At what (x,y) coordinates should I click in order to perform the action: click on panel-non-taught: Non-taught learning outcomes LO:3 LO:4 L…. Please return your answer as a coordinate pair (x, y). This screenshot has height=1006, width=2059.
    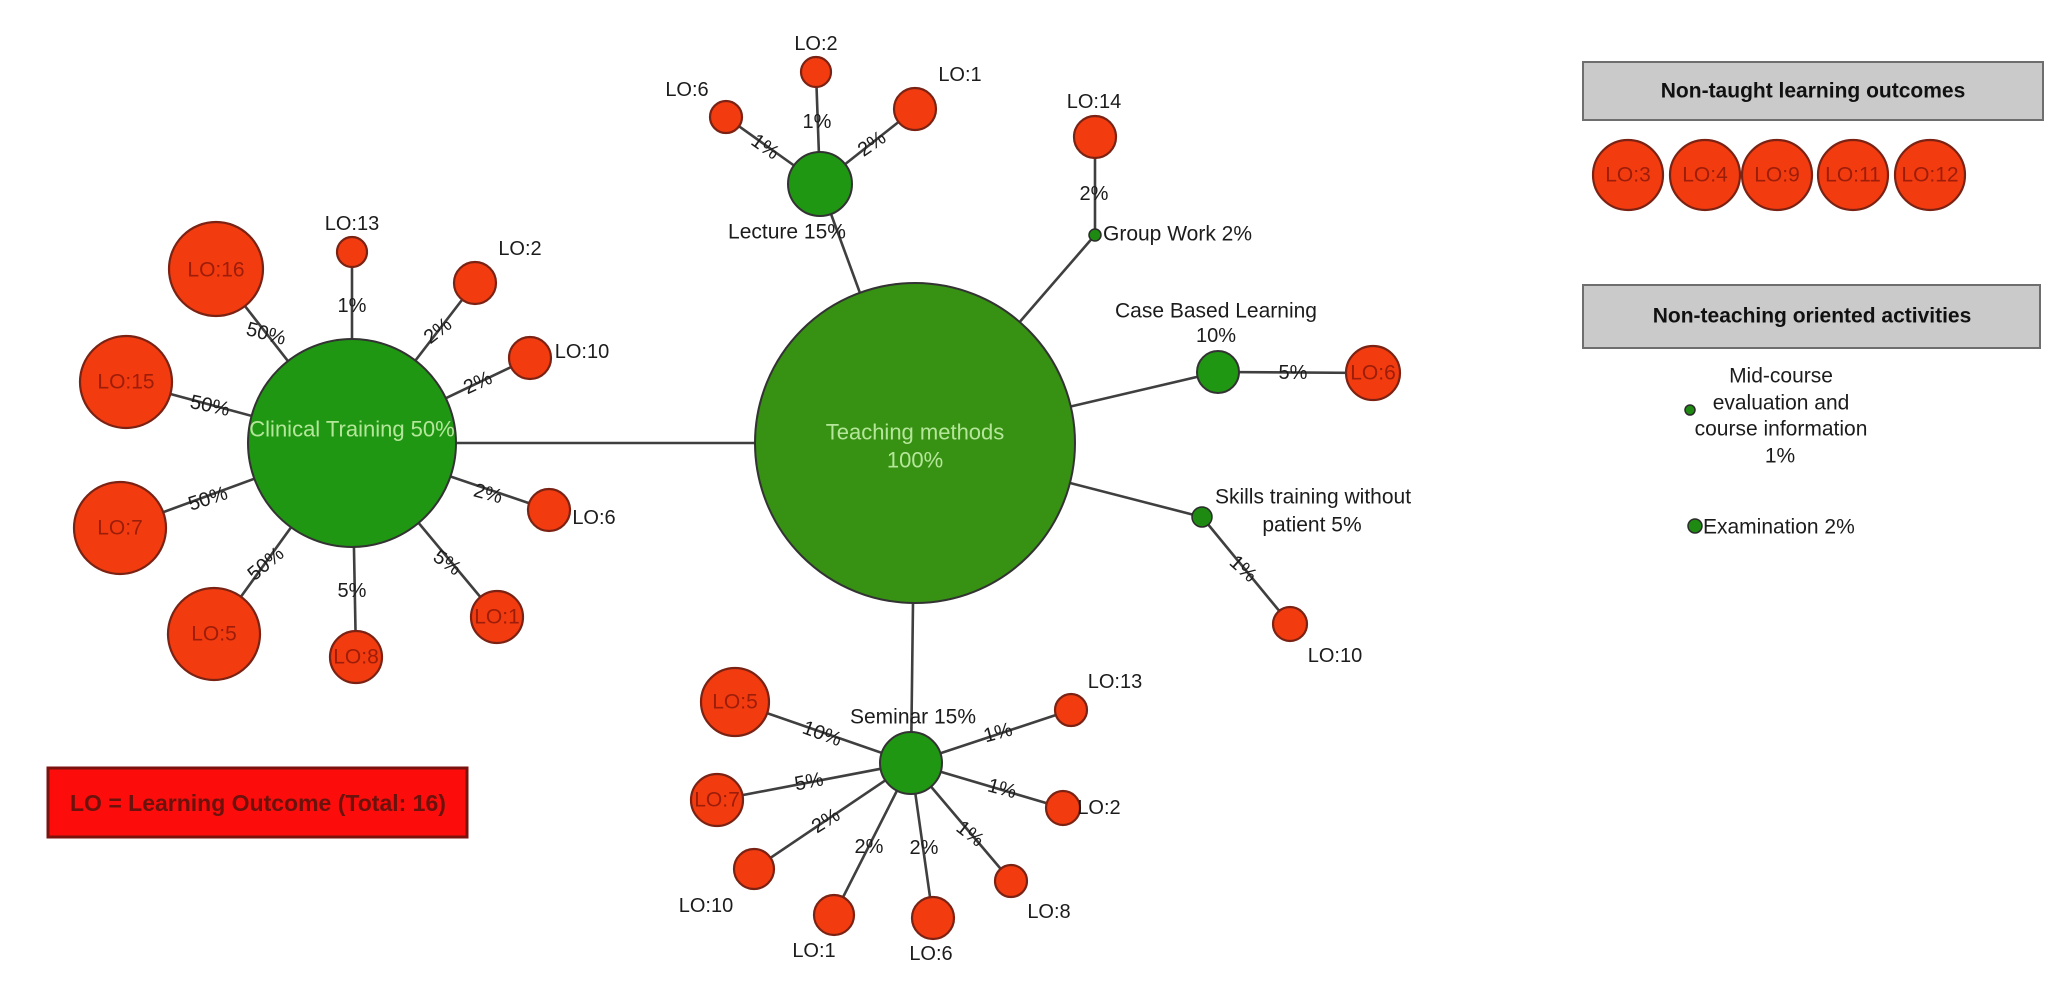
    Looking at the image, I should click on (1813, 136).